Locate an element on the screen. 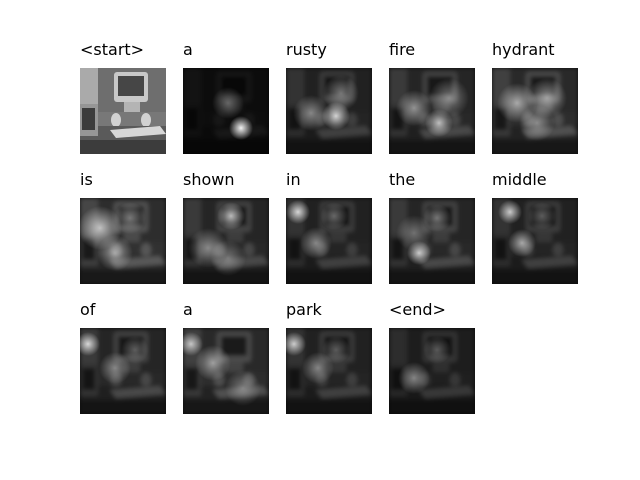  caption-word: <start> is located at coordinates (112, 49).